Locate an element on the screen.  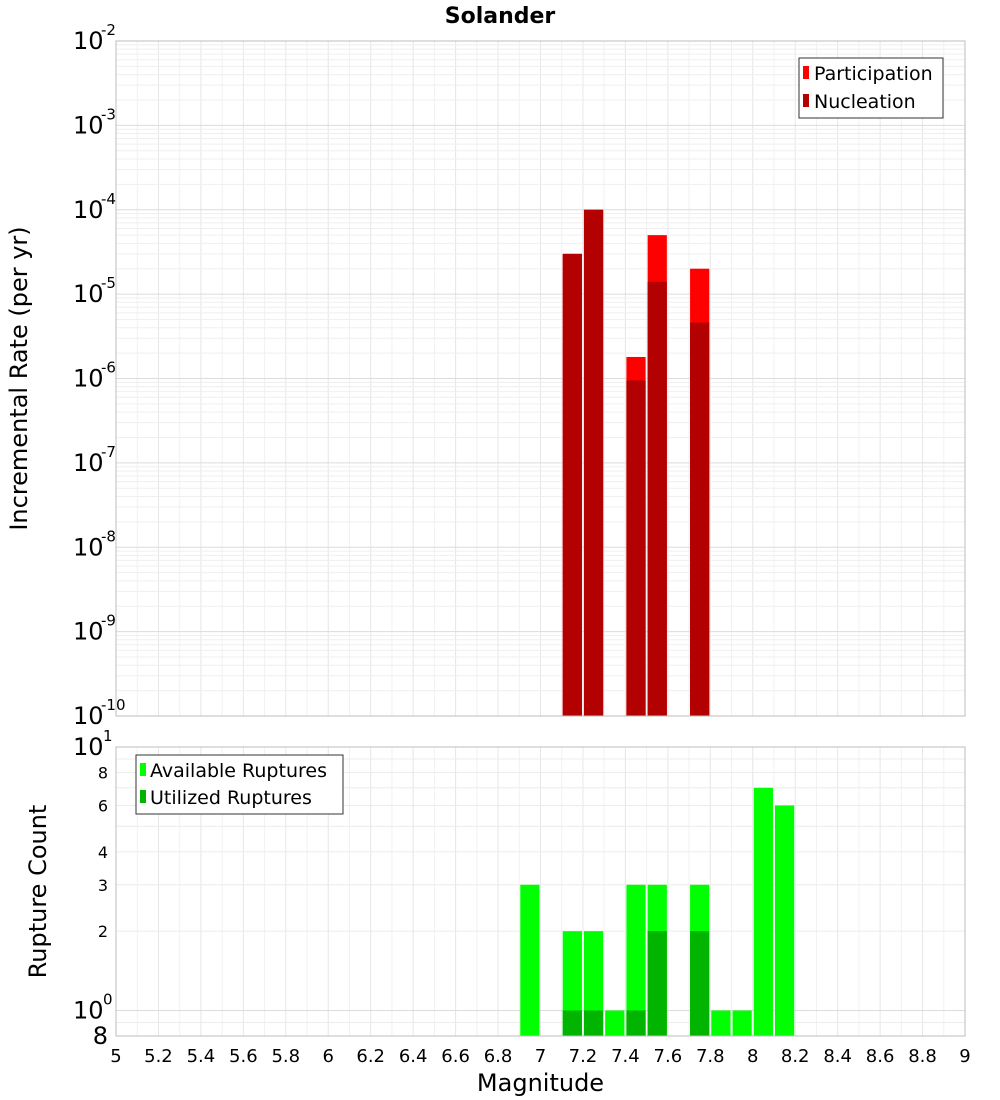
top-y-tick: 10⁻⁴ is located at coordinates (94, 207).